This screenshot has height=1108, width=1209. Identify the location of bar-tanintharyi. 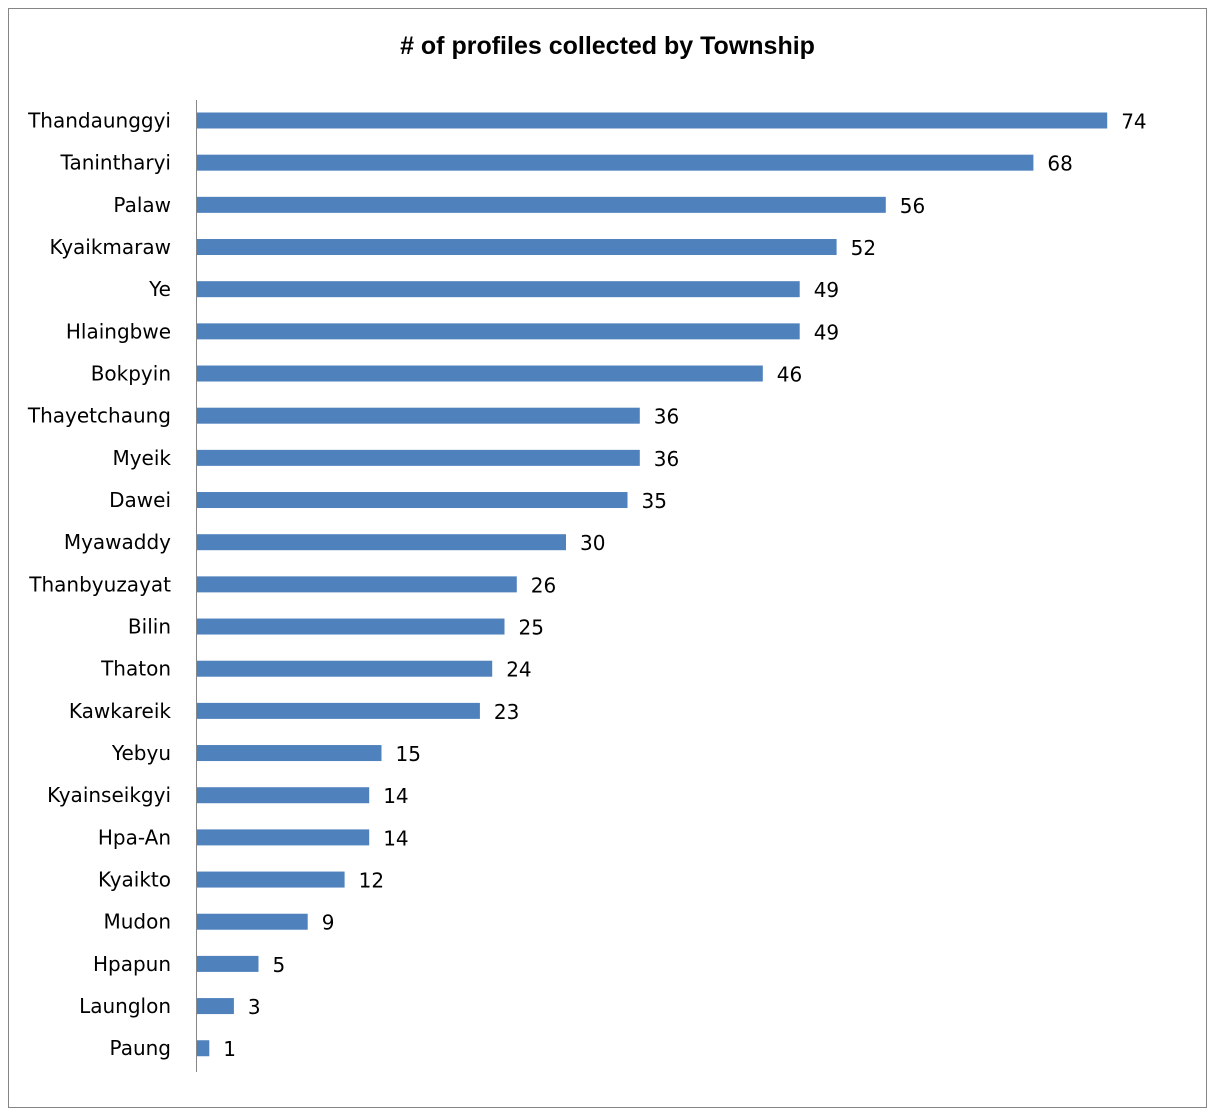
(615, 162).